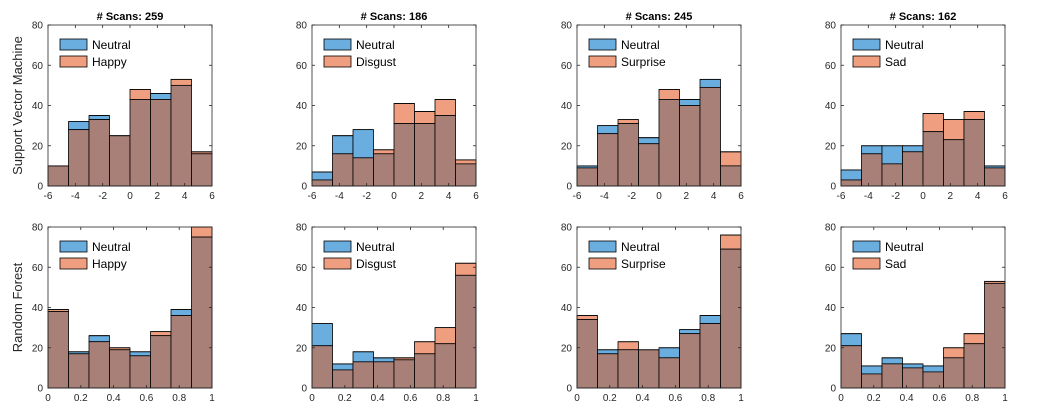  I want to click on legend-label-disgust: Disgust, so click(376, 264).